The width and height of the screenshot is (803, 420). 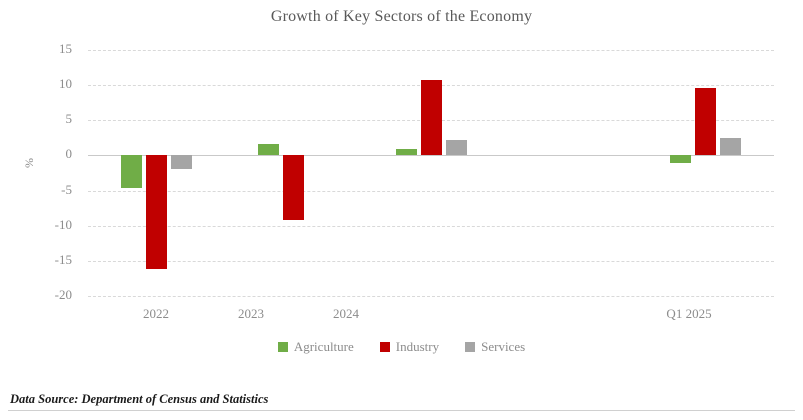 What do you see at coordinates (705, 121) in the screenshot?
I see `bar-industry-Q1 2025` at bounding box center [705, 121].